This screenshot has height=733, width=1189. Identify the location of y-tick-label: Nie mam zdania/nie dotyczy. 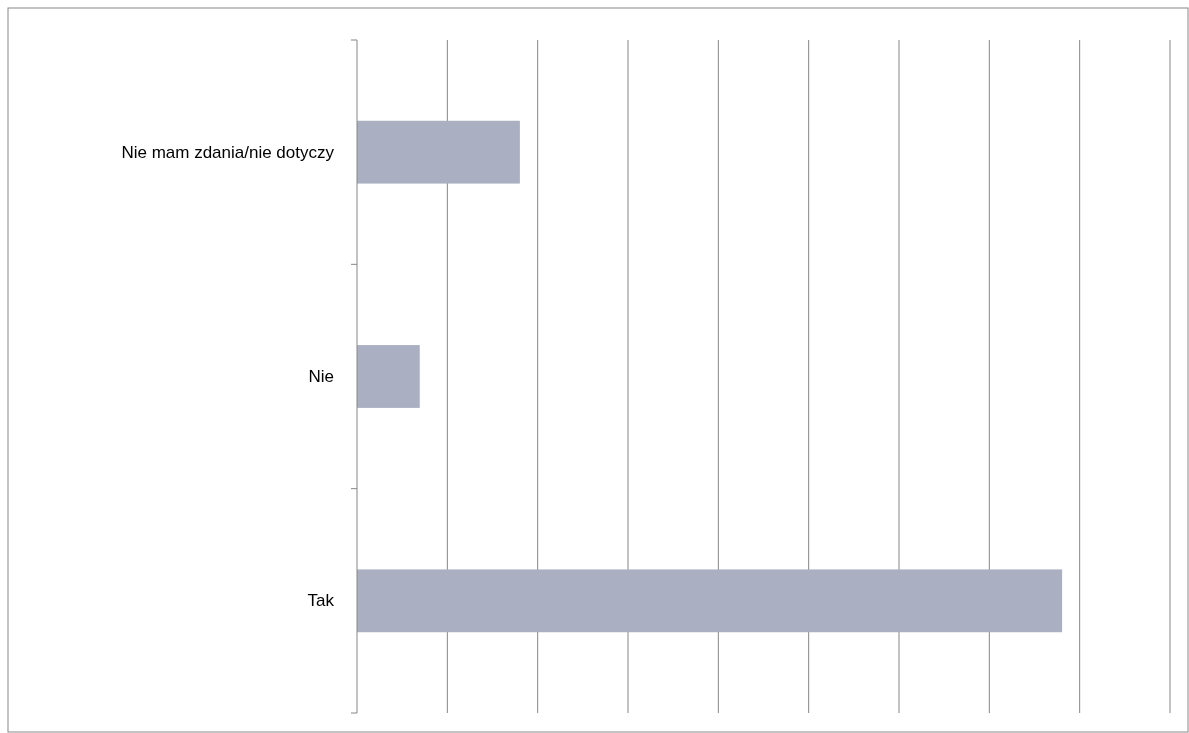
(228, 152).